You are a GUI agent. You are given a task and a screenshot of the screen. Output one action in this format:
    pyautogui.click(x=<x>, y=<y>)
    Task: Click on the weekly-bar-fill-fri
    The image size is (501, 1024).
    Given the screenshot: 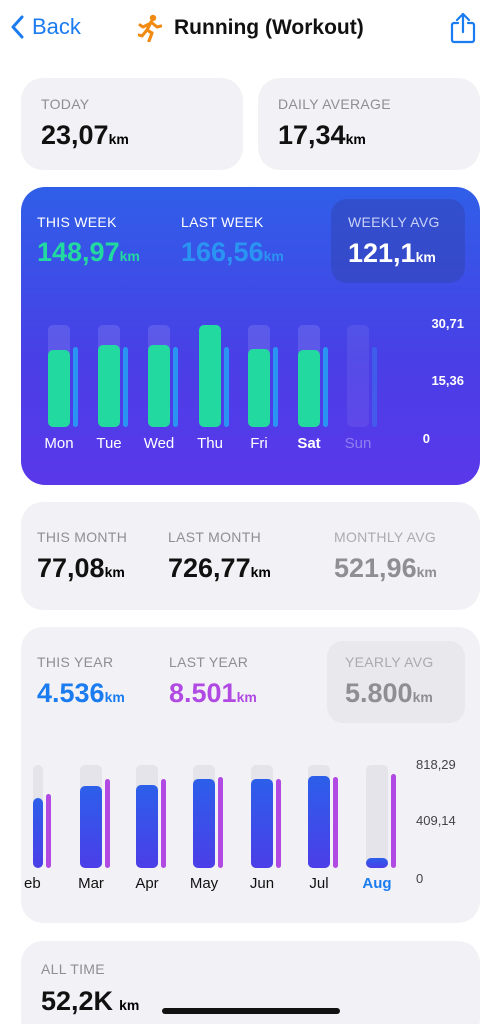 What is the action you would take?
    pyautogui.click(x=259, y=388)
    